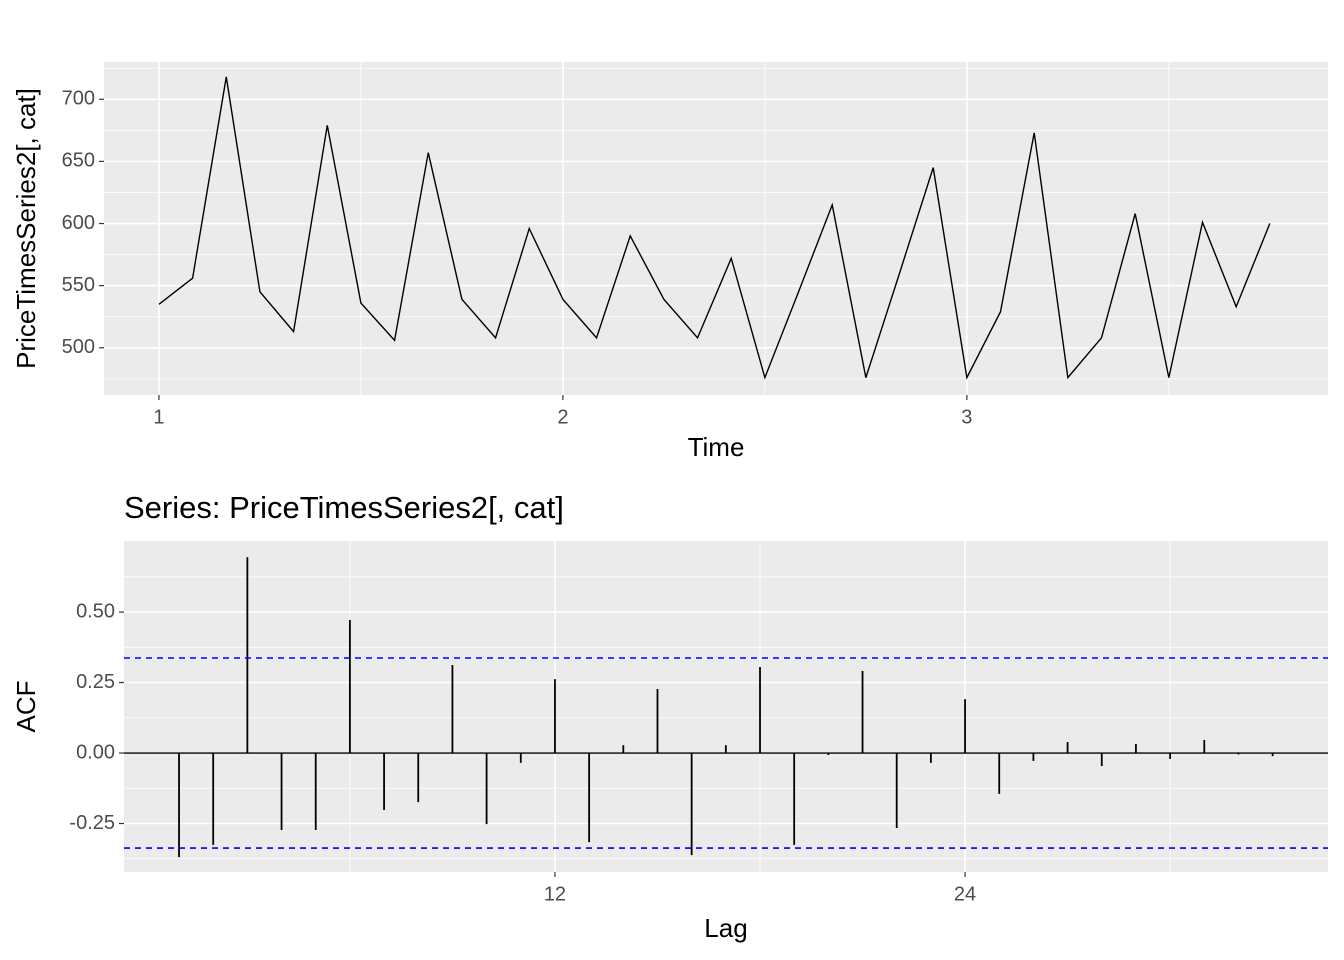 The width and height of the screenshot is (1344, 960). What do you see at coordinates (716, 447) in the screenshot?
I see `x-axis-title: Time` at bounding box center [716, 447].